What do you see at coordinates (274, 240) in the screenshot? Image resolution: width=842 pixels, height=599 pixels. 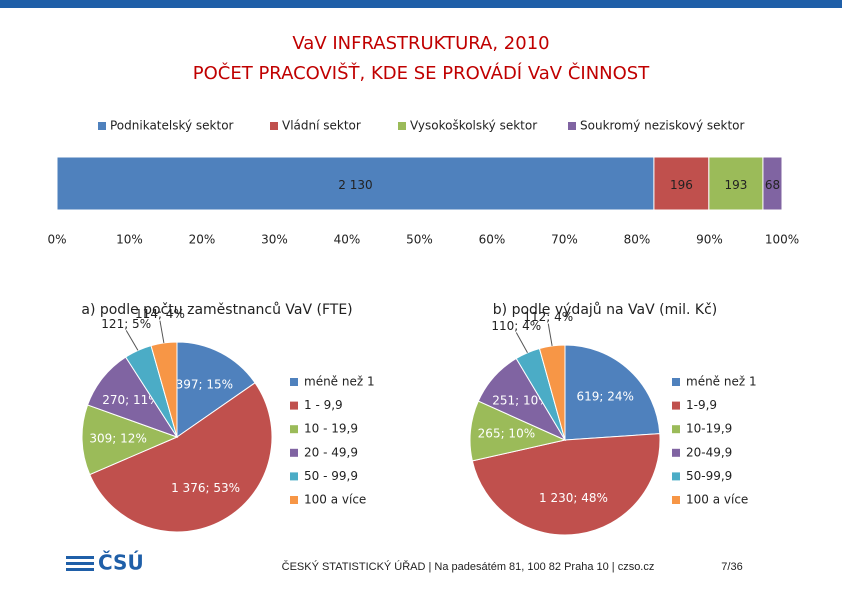 I see `x-tick-label: 30%` at bounding box center [274, 240].